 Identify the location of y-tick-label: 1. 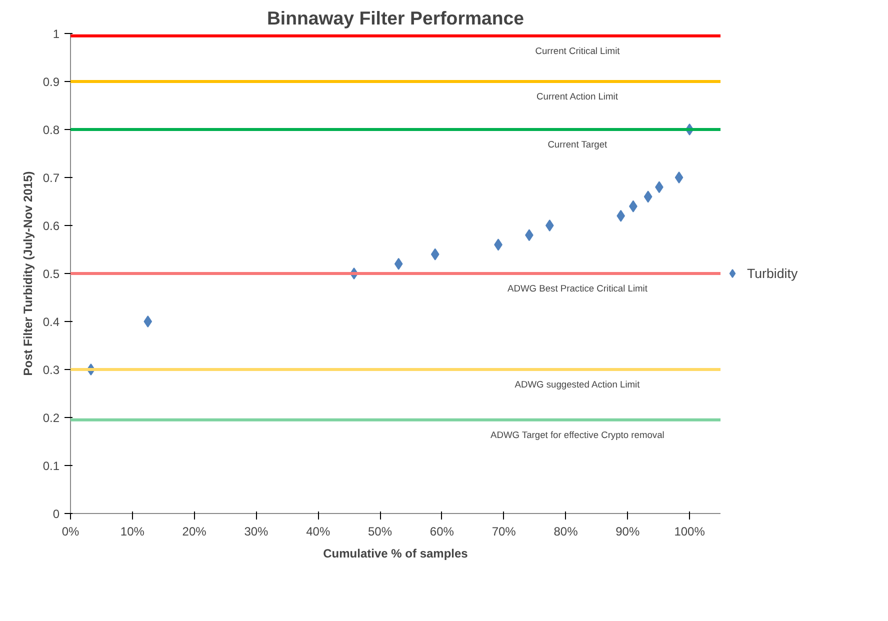
(56, 34).